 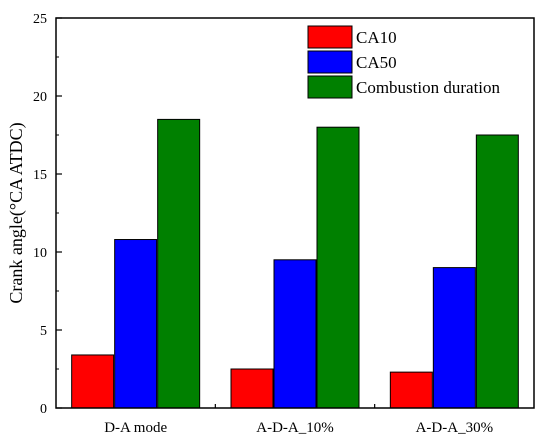 What do you see at coordinates (40, 175) in the screenshot?
I see `y-tick-label: 15` at bounding box center [40, 175].